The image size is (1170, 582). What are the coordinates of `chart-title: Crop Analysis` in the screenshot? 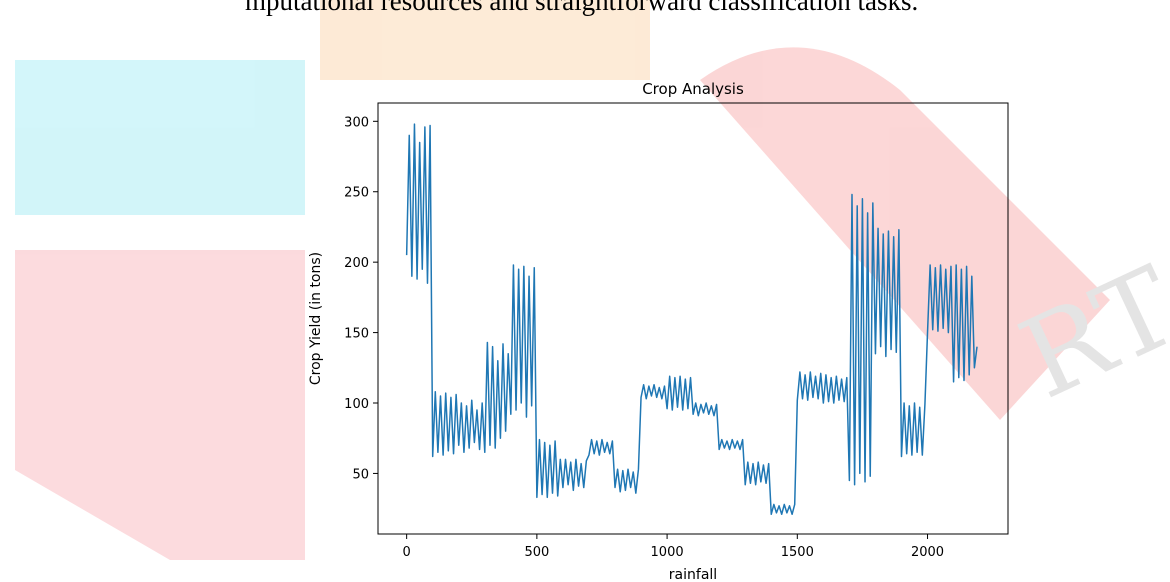 It's located at (693, 89).